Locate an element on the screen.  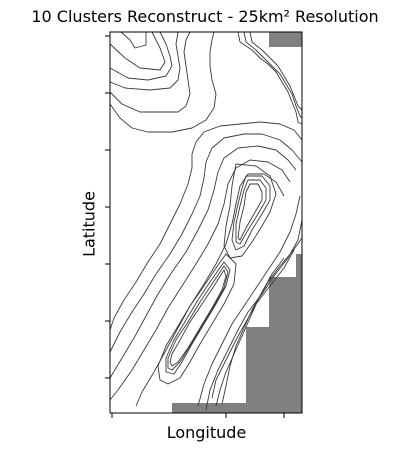
masked-region-top-right is located at coordinates (285, 39).